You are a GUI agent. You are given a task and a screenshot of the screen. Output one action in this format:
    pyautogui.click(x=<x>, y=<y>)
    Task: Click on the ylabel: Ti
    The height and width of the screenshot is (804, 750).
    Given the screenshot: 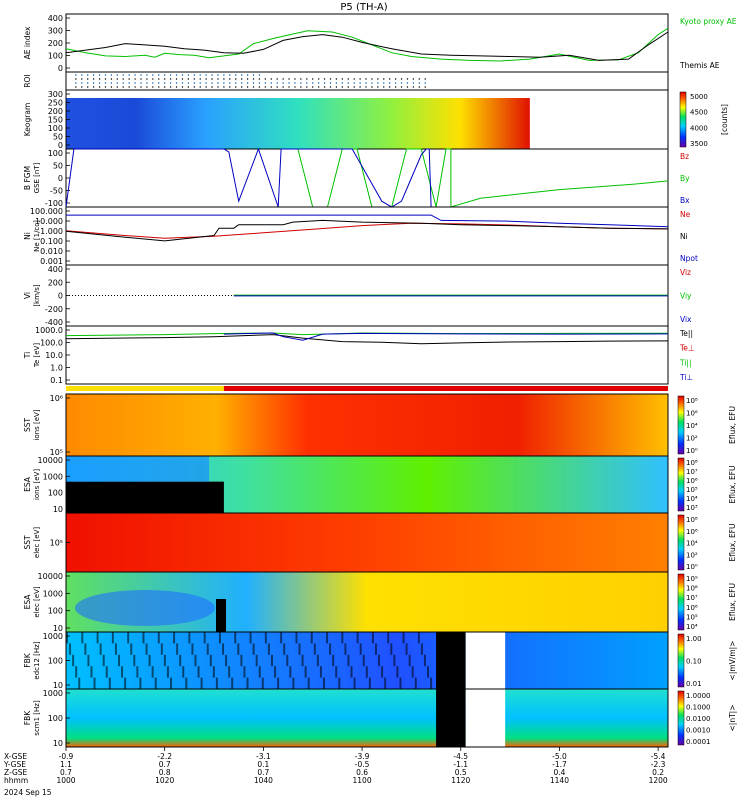 What is the action you would take?
    pyautogui.click(x=27, y=355)
    